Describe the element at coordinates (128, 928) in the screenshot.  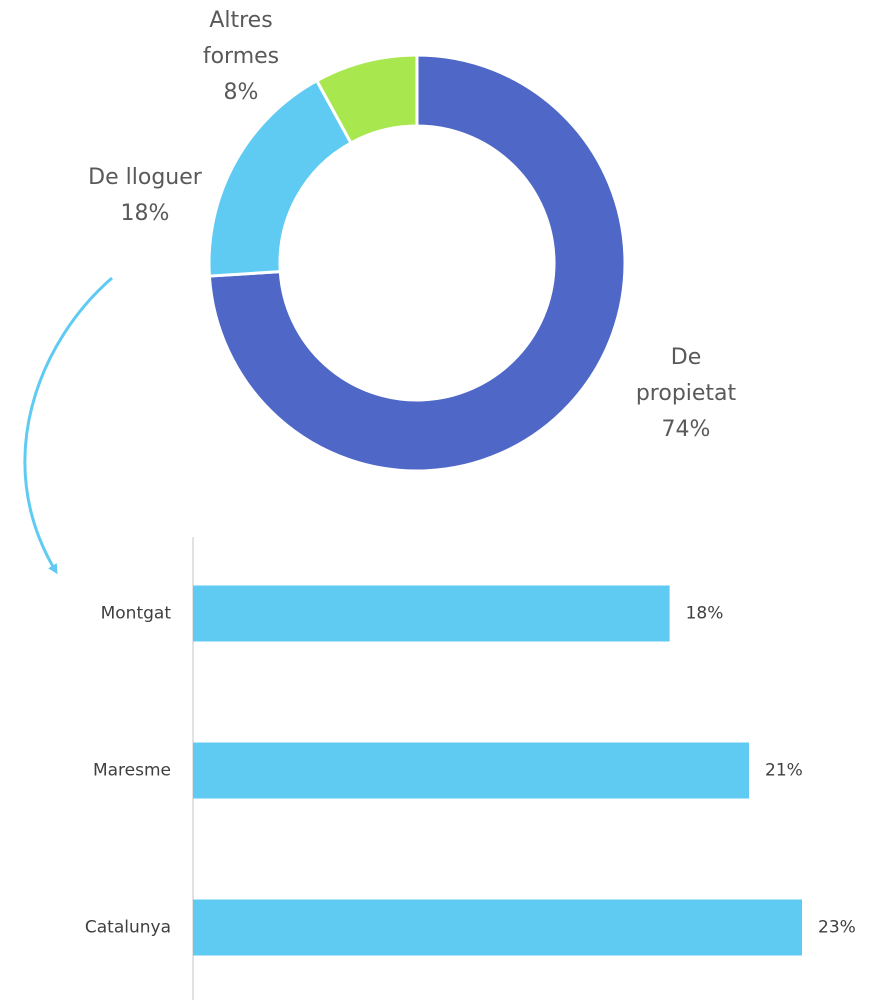
I see `category-label: Catalunya` at that location.